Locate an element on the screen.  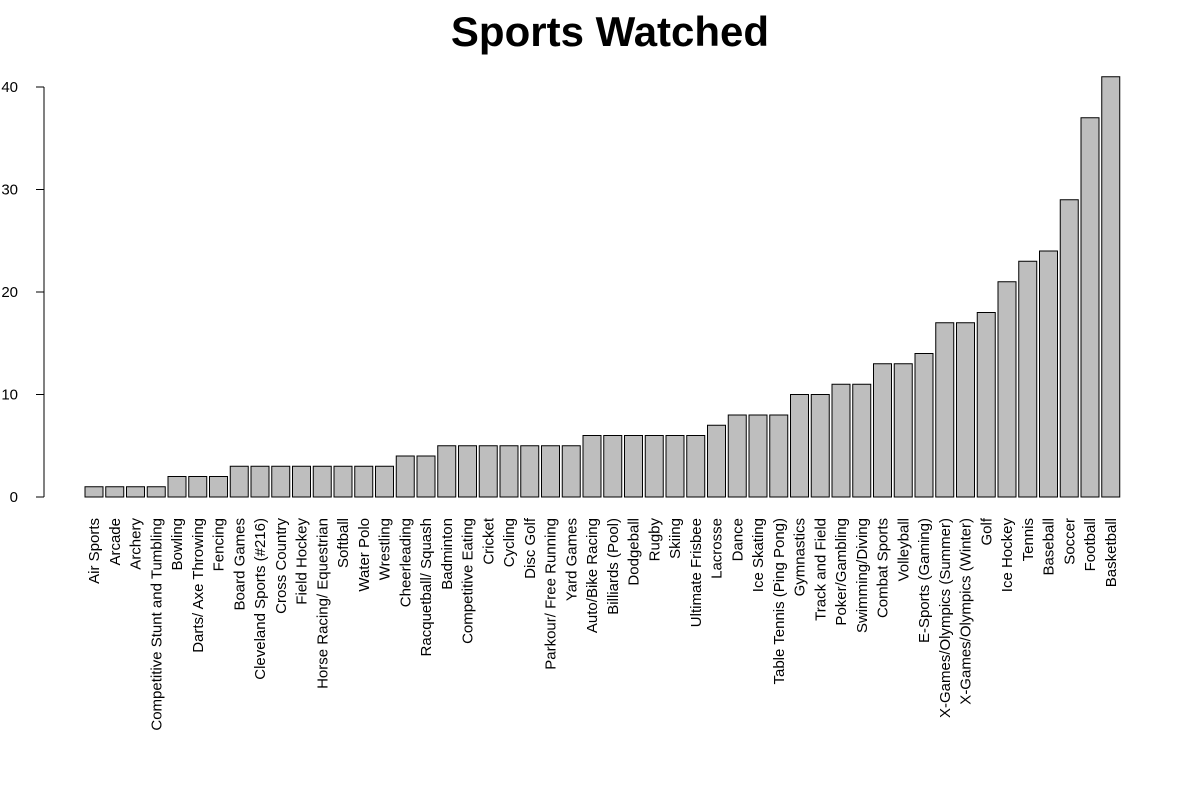
category-label: X-Games/Olympics (Summer) is located at coordinates (945, 618).